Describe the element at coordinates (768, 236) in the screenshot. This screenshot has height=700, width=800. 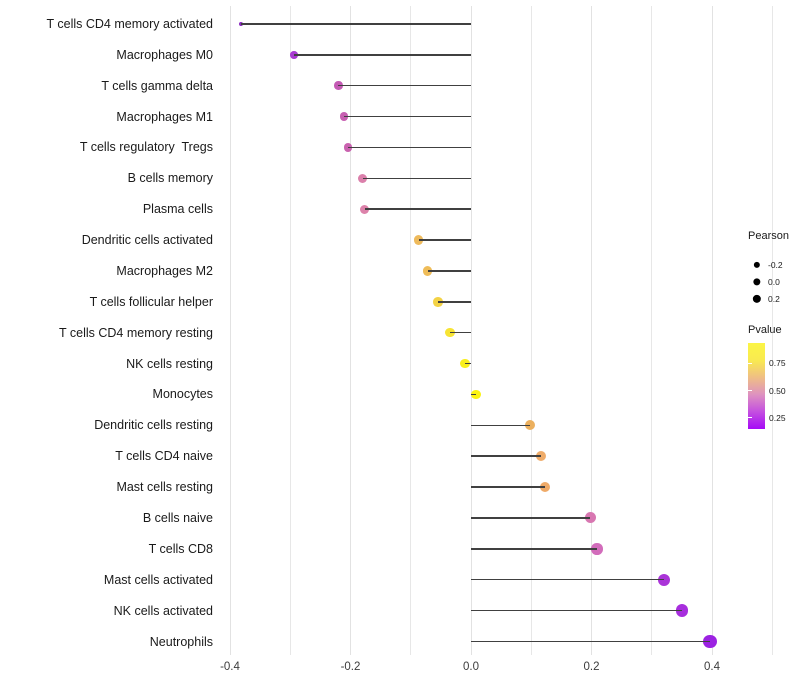
I see `legend-pearson-title: Pearson` at that location.